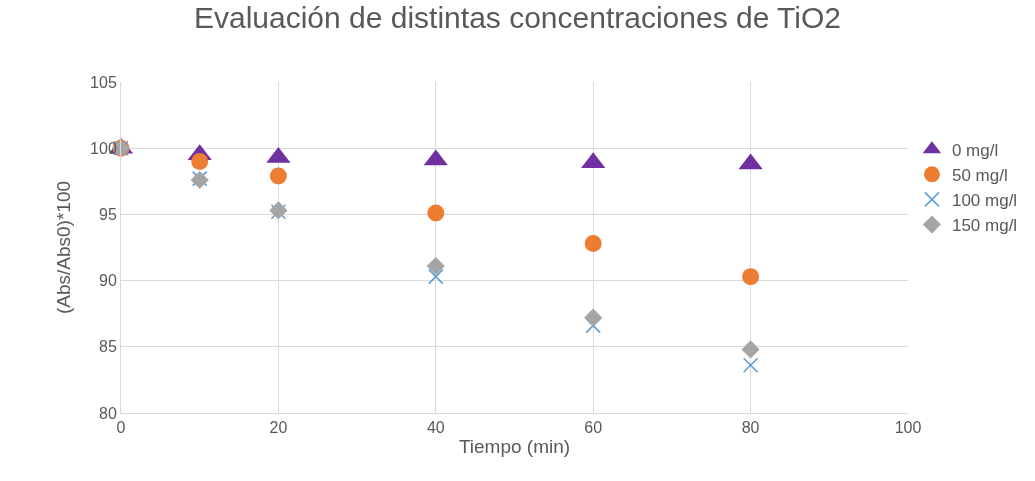  What do you see at coordinates (278, 428) in the screenshot?
I see `x-tick-label: 20` at bounding box center [278, 428].